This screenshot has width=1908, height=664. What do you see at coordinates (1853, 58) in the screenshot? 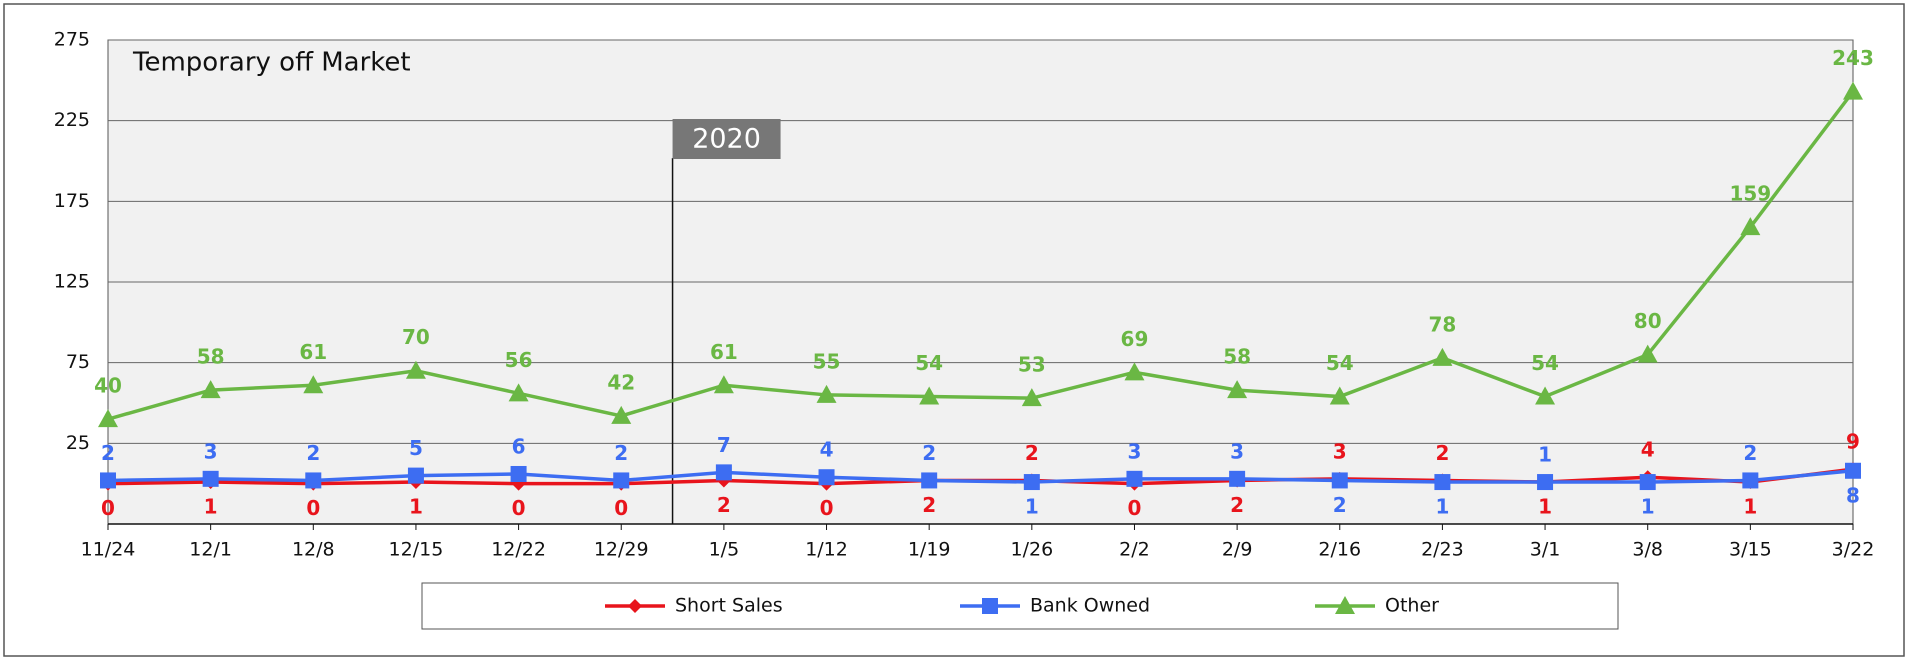
I see `data-label: 243` at bounding box center [1853, 58].